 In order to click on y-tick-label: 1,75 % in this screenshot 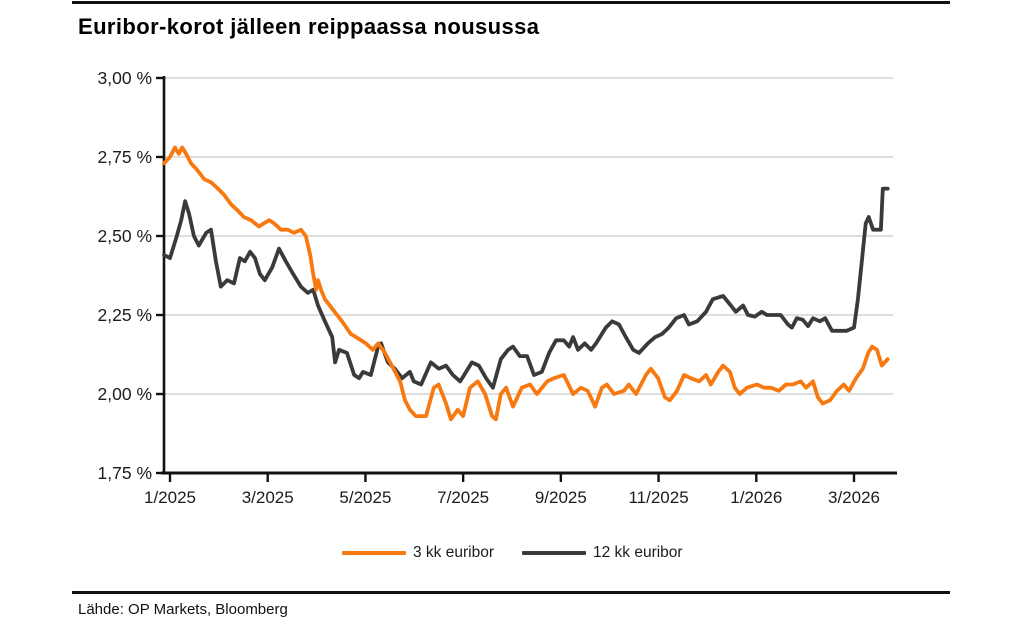, I will do `click(125, 473)`.